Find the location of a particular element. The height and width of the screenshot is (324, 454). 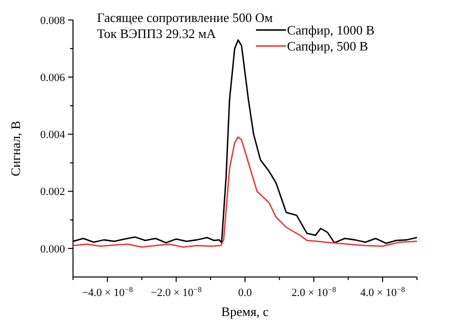

y-axis-title: Сигнал, В is located at coordinates (15, 148).